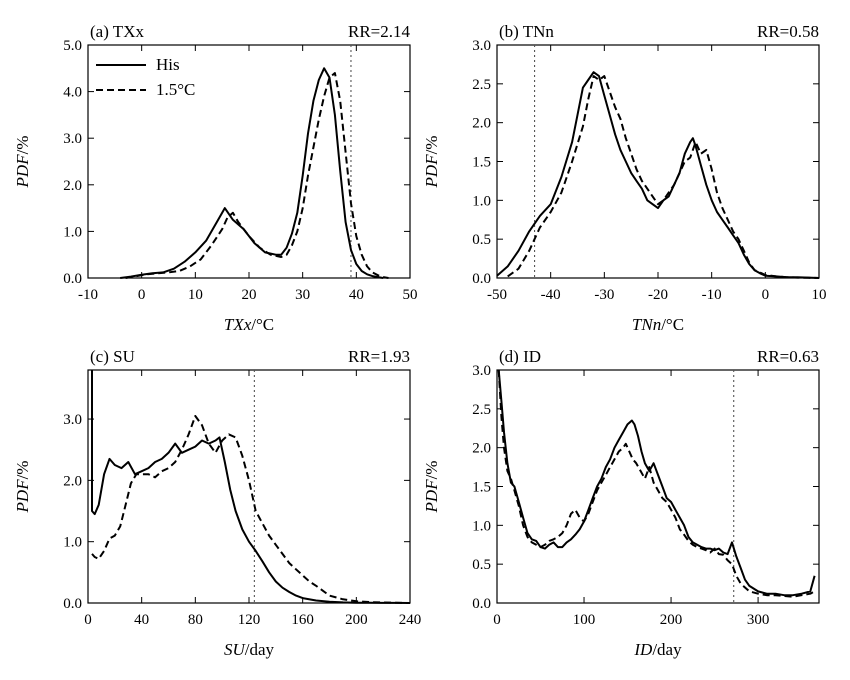  What do you see at coordinates (410, 295) in the screenshot?
I see `x-tick-label: 50` at bounding box center [410, 295].